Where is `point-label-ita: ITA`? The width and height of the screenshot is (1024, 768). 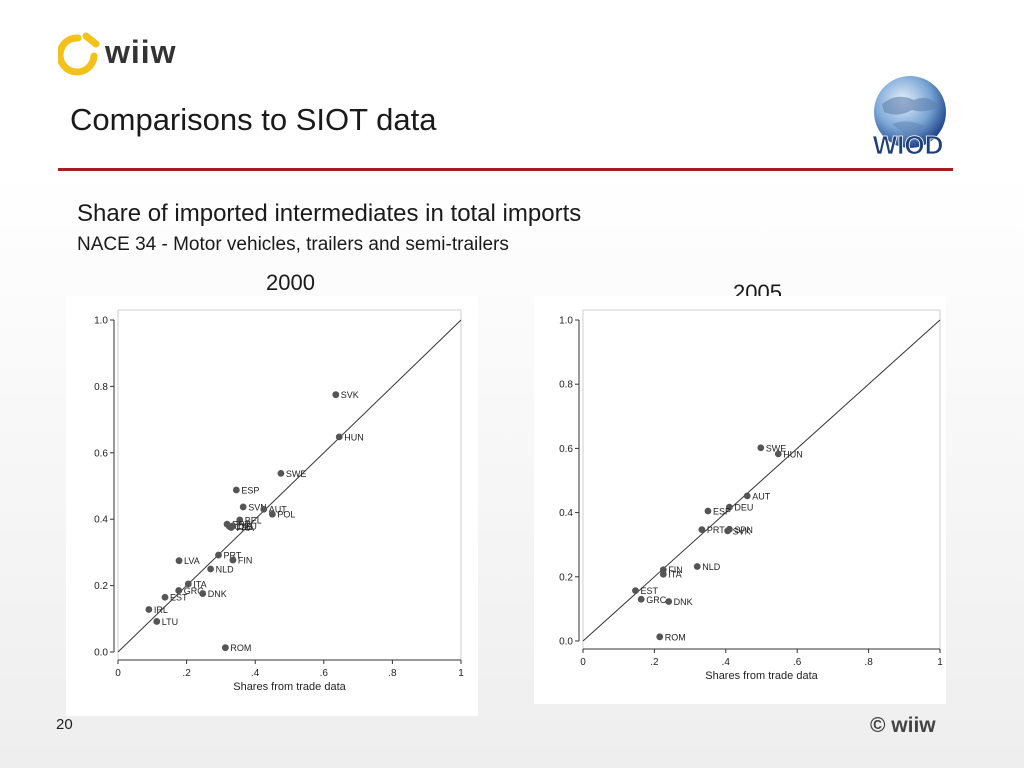
point-label-ita: ITA is located at coordinates (674, 575).